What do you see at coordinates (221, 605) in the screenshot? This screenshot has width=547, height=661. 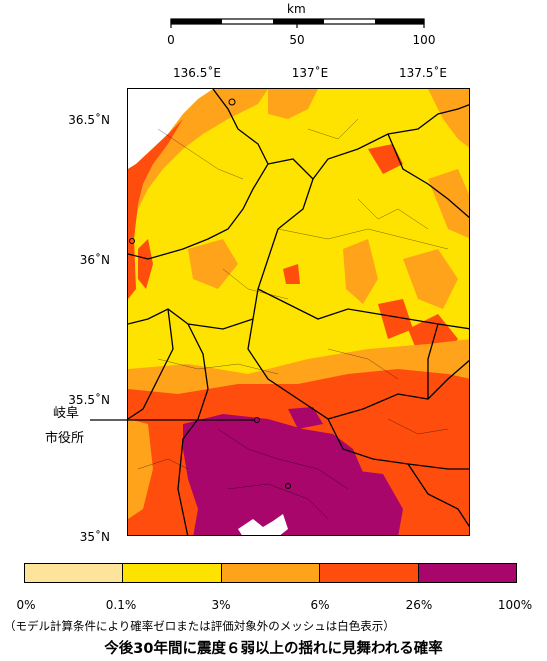 I see `legend-tick-2: 3%` at bounding box center [221, 605].